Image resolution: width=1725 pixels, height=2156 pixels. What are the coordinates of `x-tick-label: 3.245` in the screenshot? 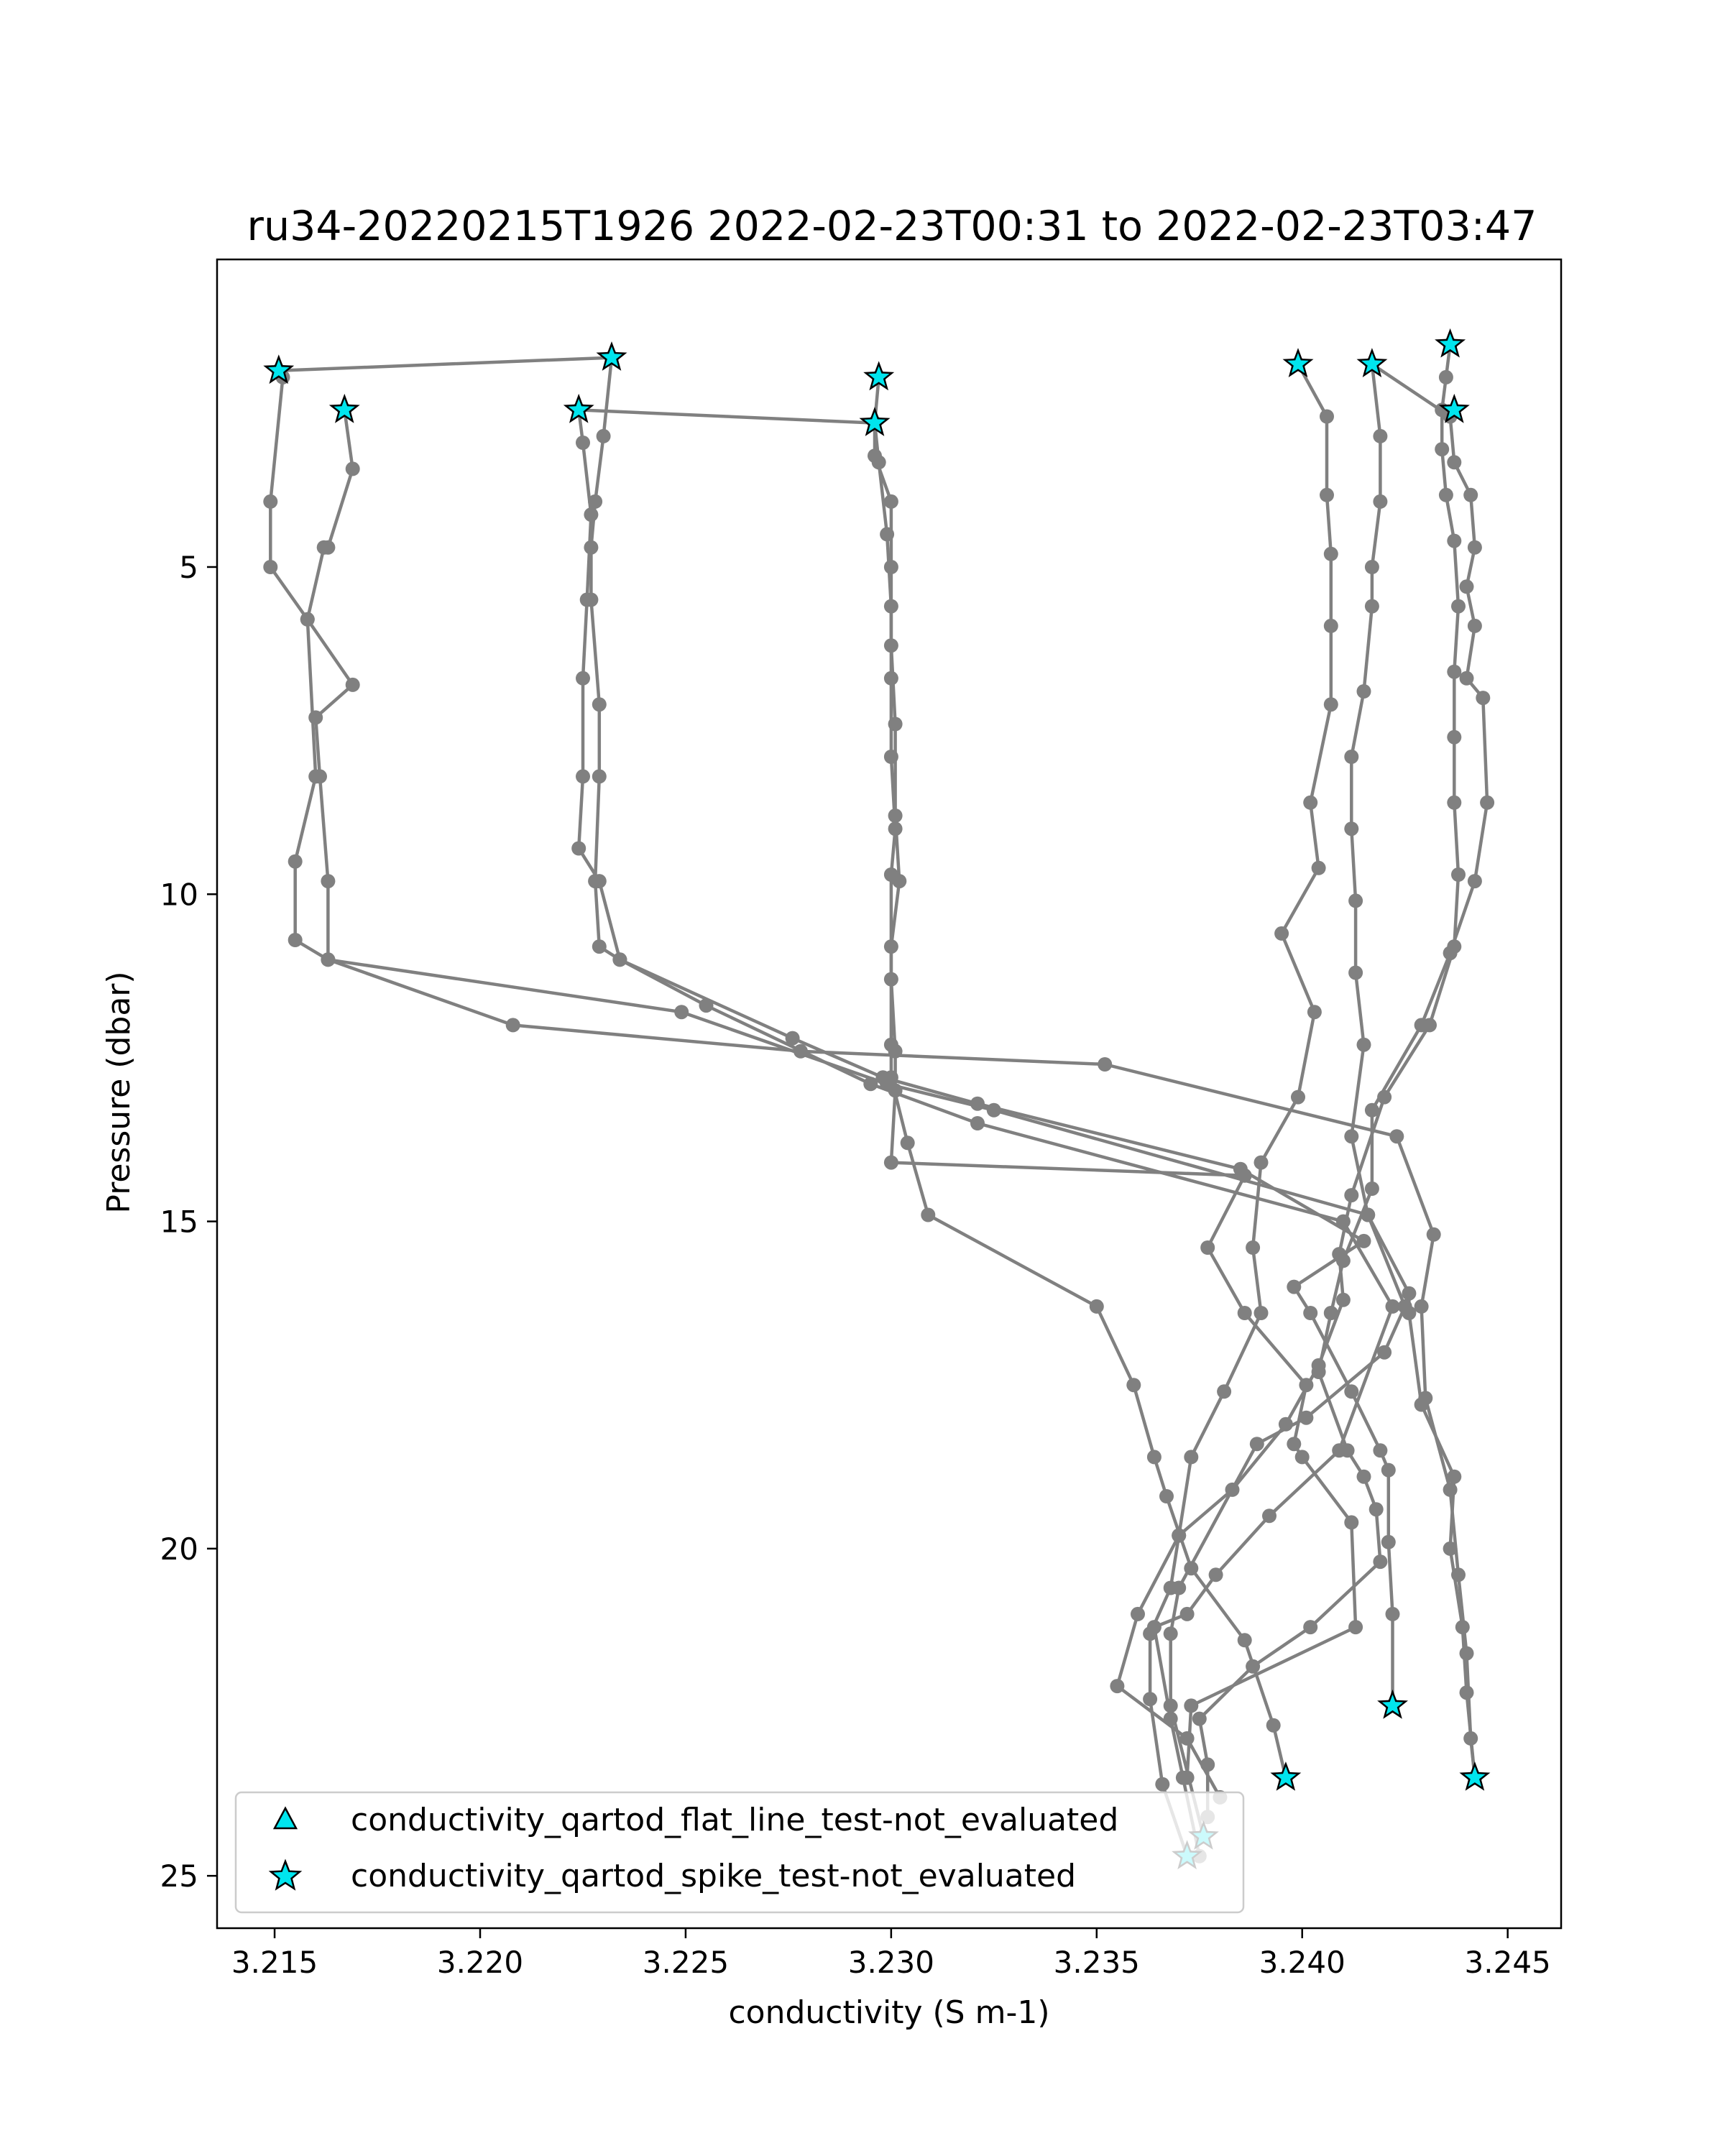 It's located at (1508, 1963).